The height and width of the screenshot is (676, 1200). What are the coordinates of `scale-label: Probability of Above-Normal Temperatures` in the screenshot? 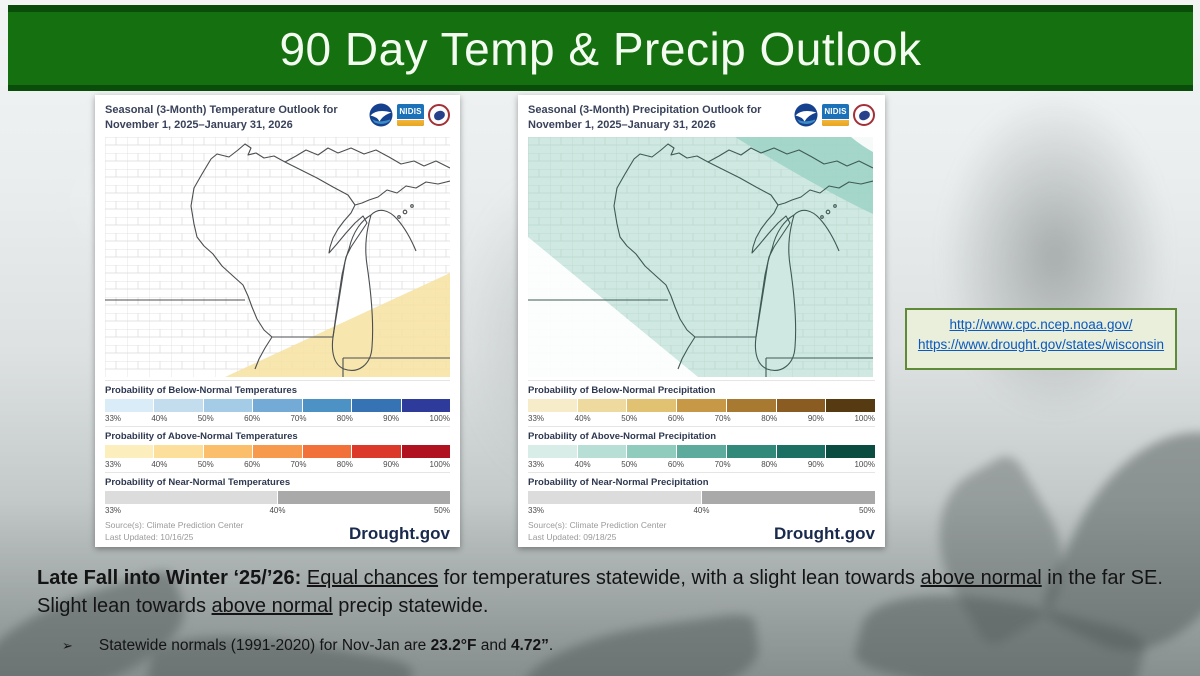 It's located at (201, 437).